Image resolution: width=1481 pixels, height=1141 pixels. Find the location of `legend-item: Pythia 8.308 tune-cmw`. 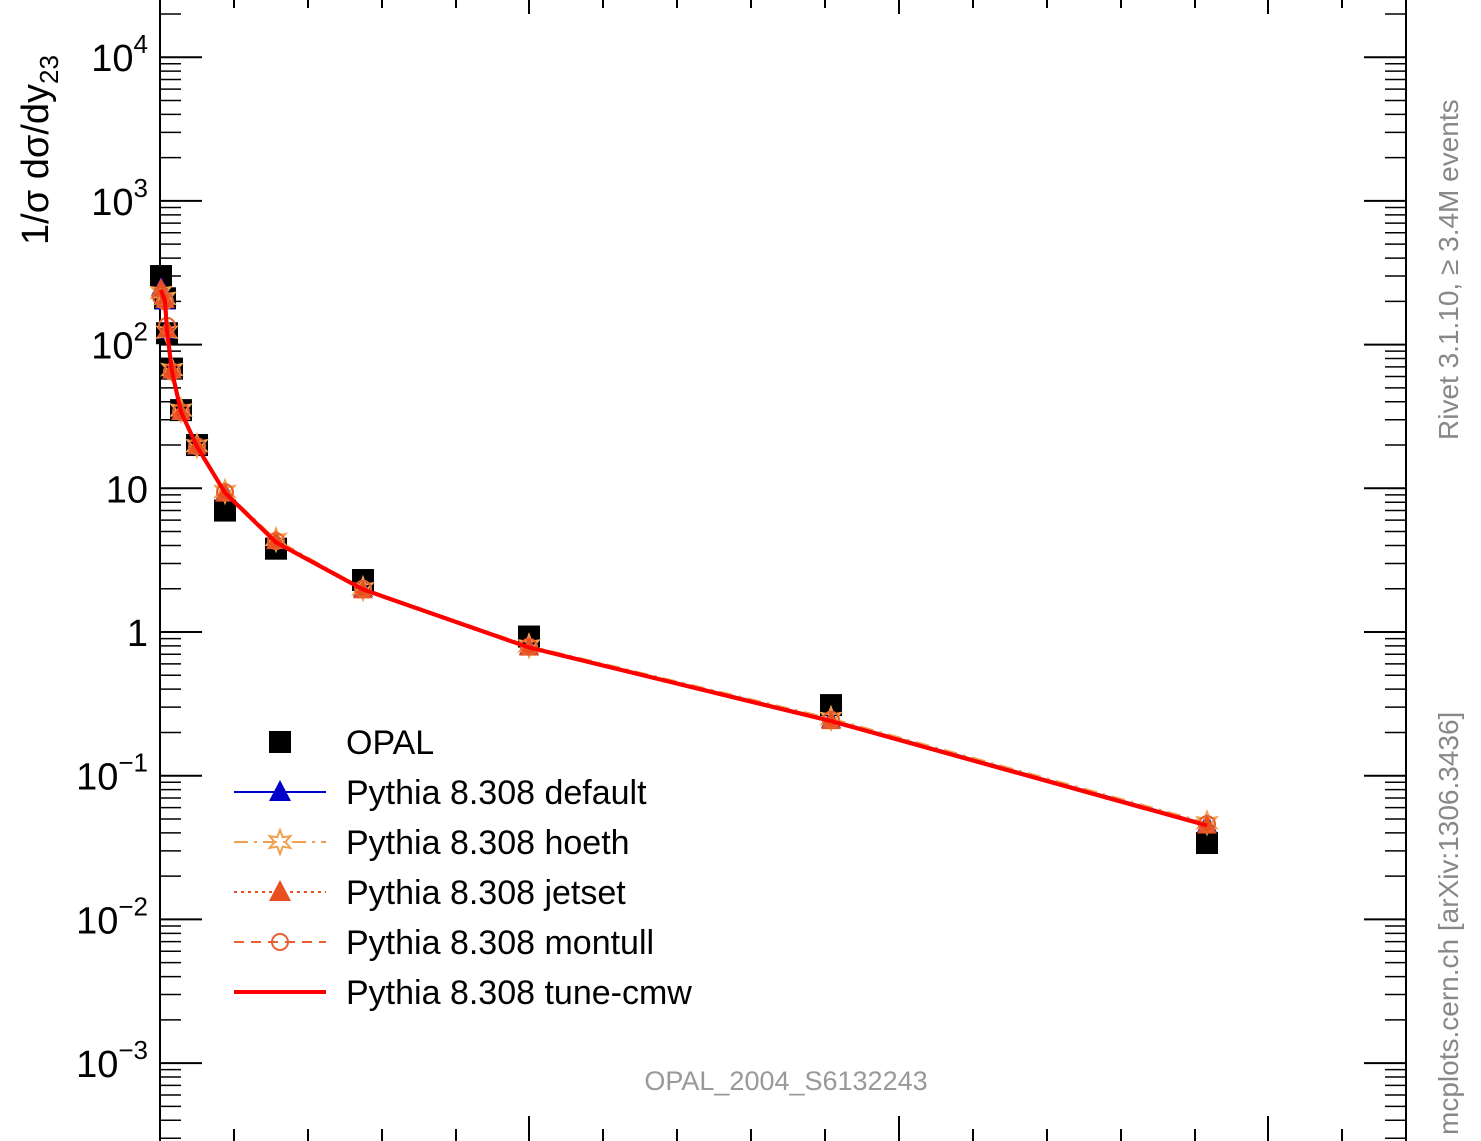

legend-item: Pythia 8.308 tune-cmw is located at coordinates (463, 993).